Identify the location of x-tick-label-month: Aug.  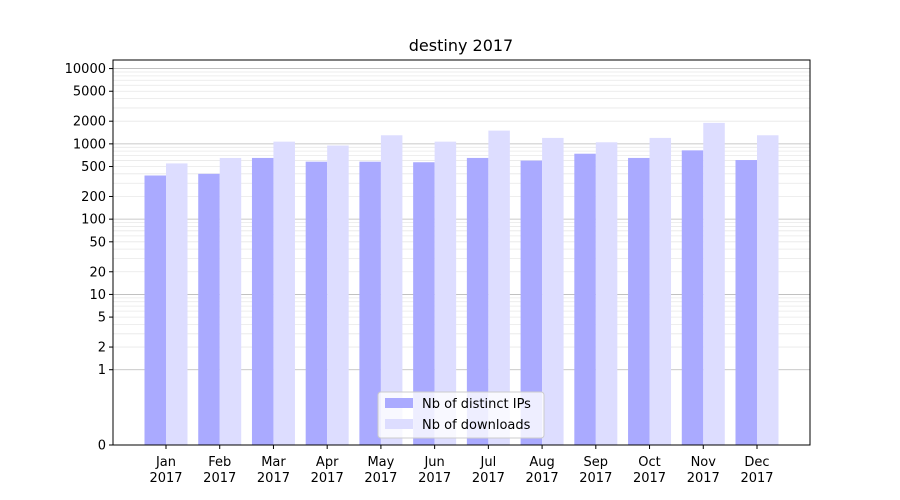
(541, 462).